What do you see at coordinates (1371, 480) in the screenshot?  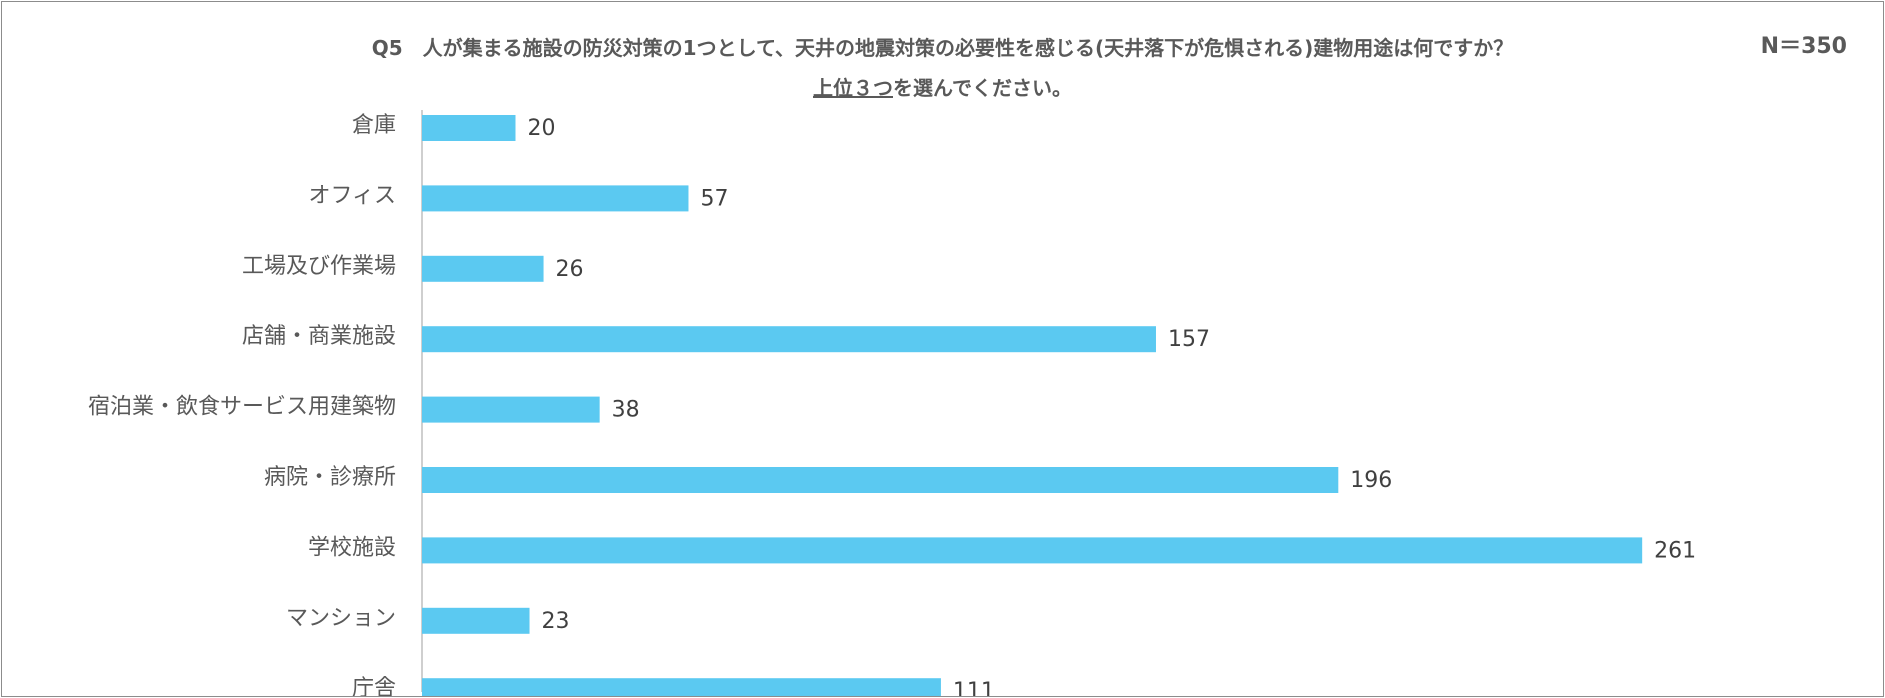 I see `data-label: 196` at bounding box center [1371, 480].